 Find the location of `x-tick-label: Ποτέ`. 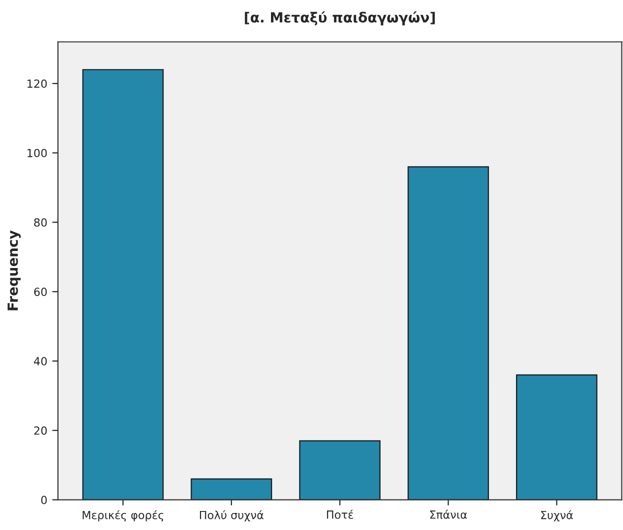

x-tick-label: Ποτέ is located at coordinates (340, 514).